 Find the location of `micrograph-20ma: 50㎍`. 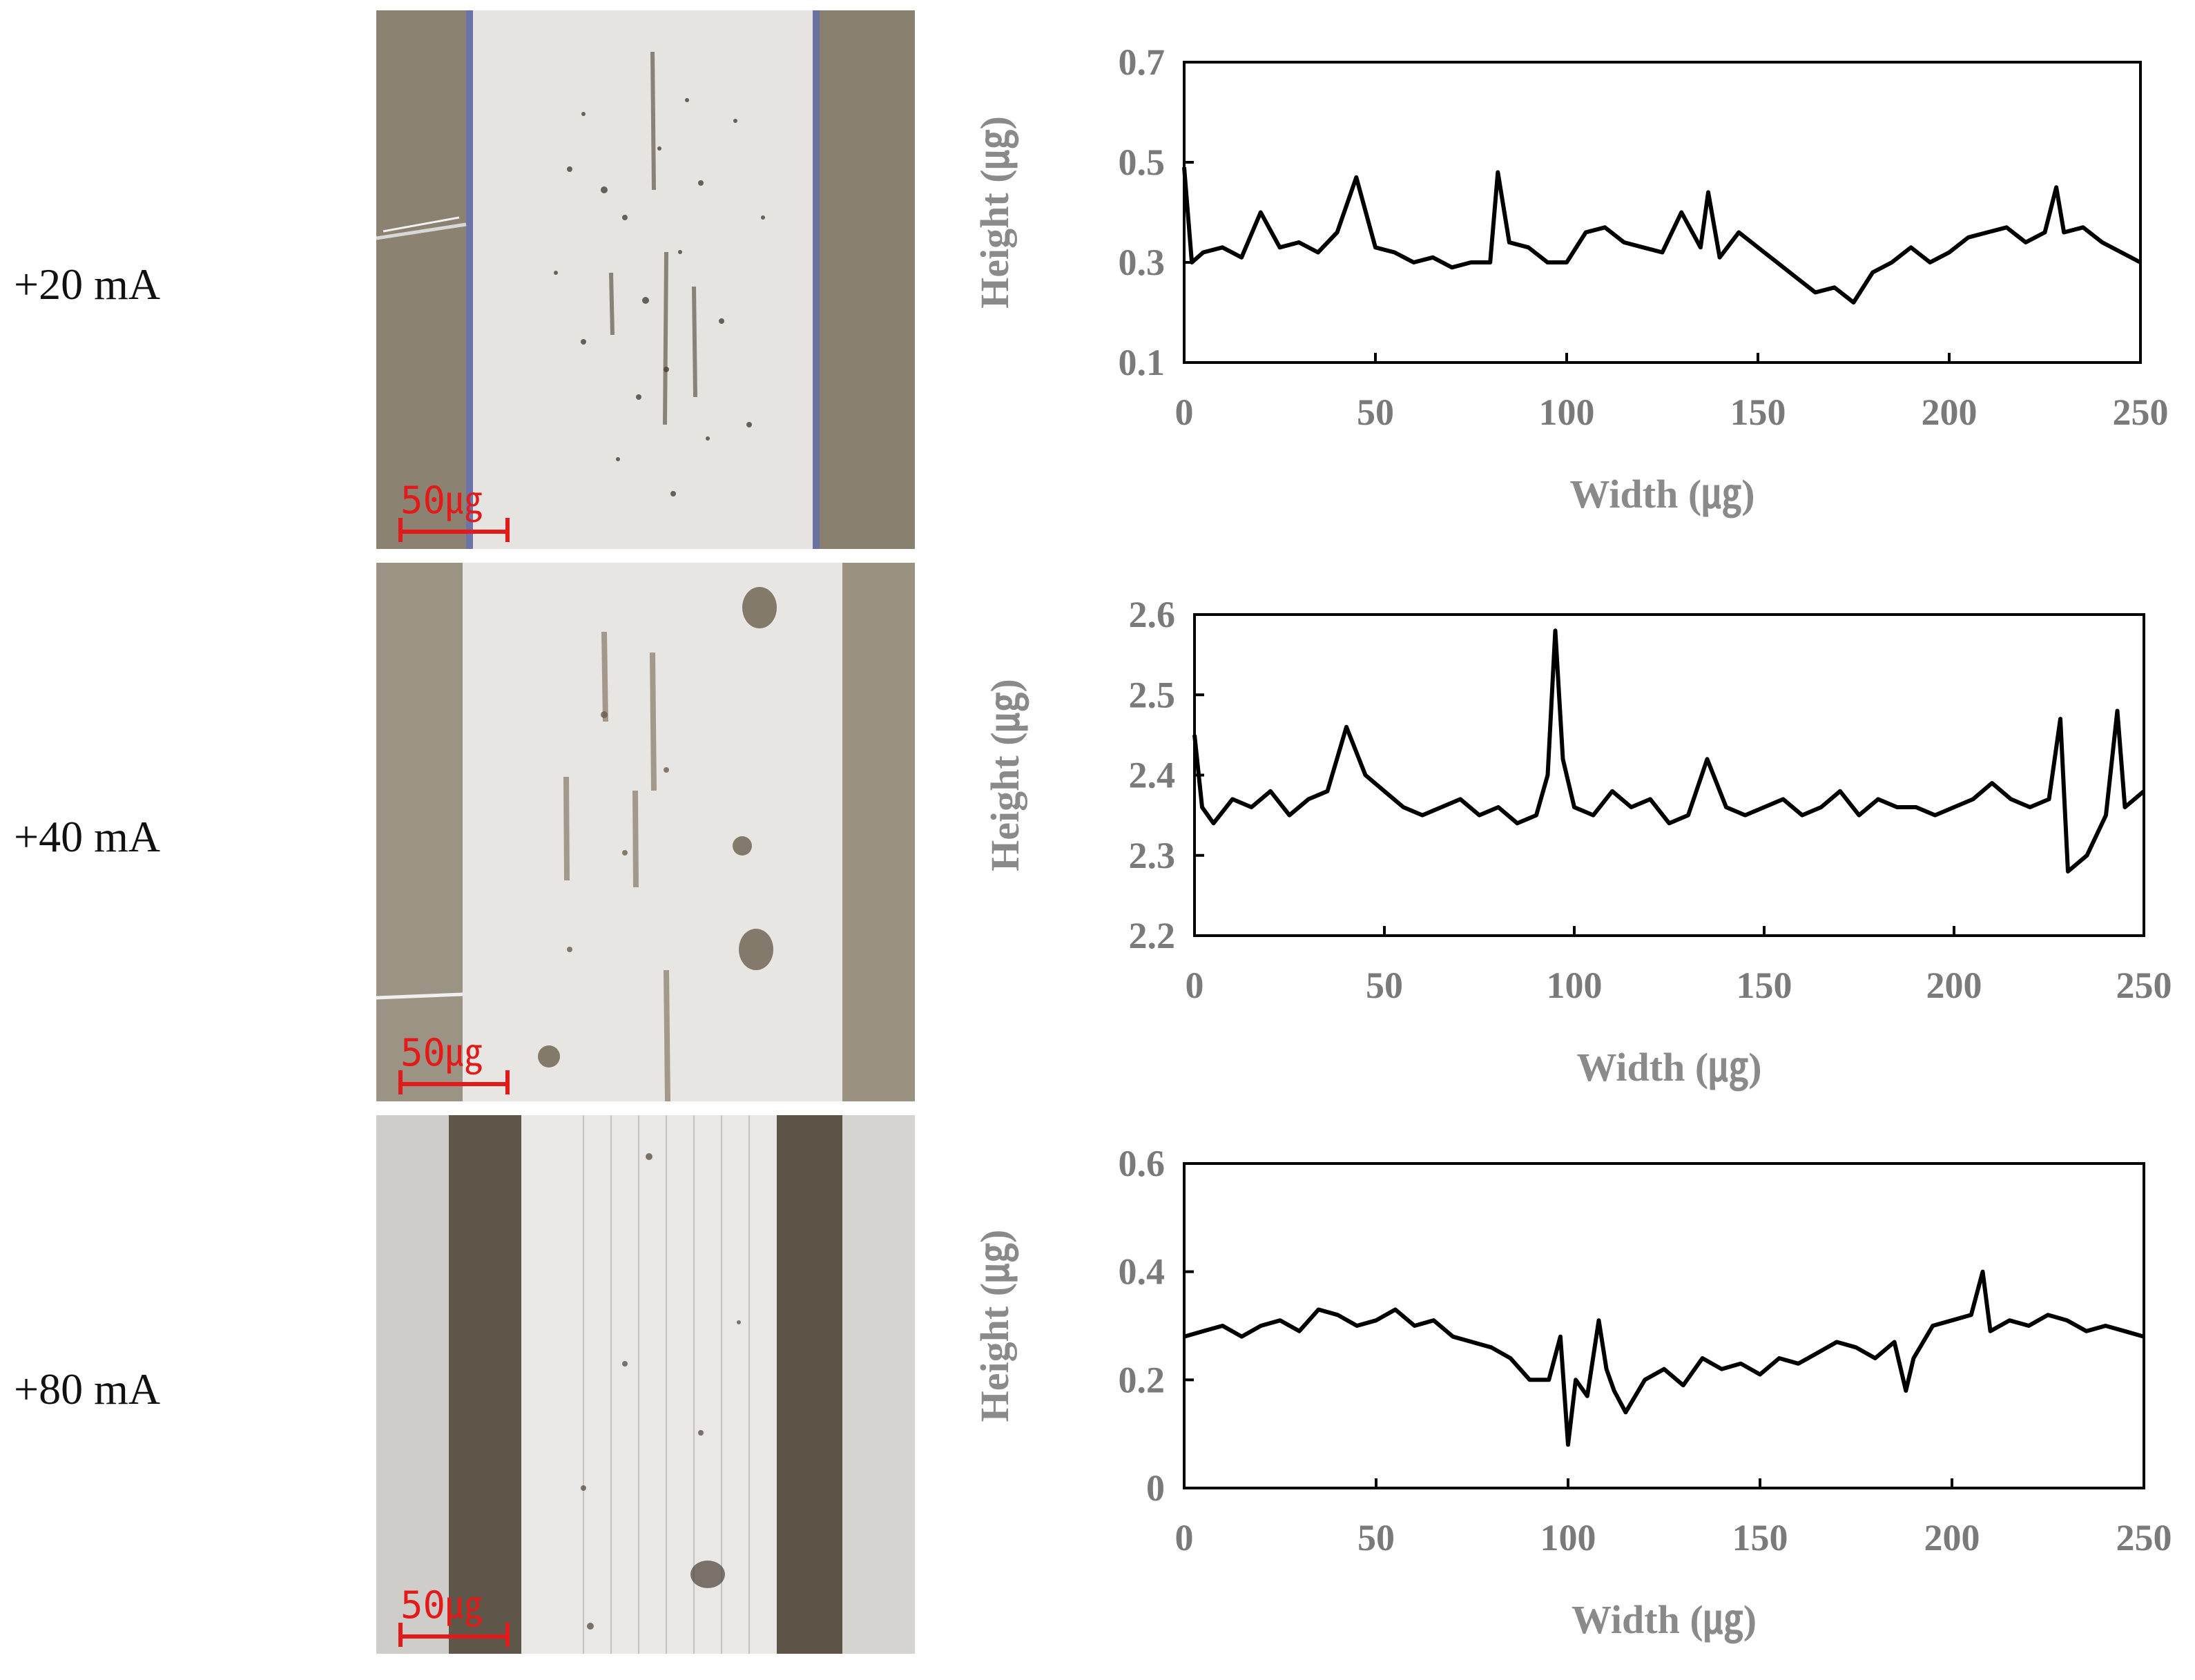

micrograph-20ma: 50㎍ is located at coordinates (645, 279).